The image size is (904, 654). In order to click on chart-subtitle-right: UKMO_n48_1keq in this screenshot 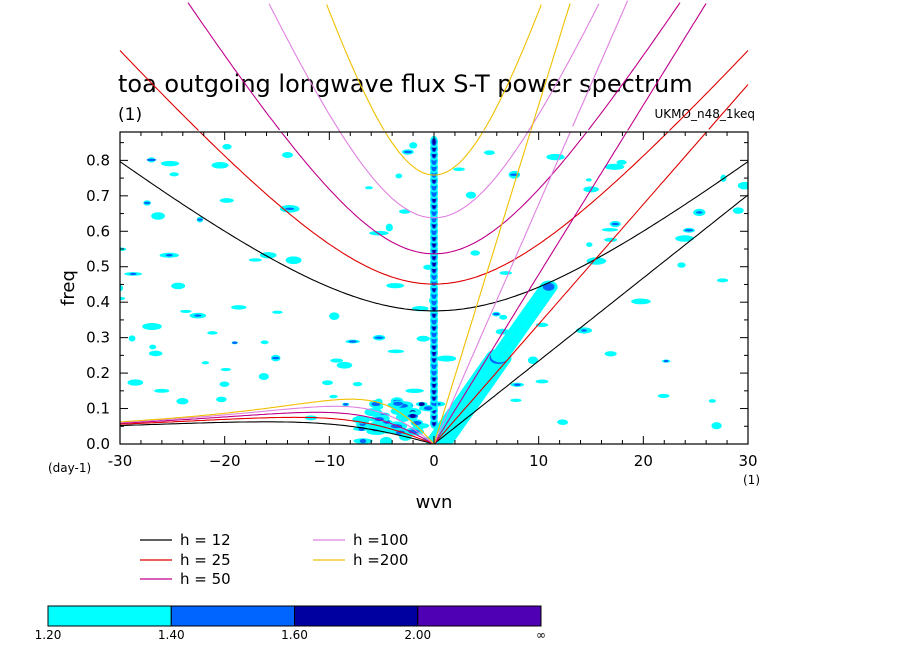, I will do `click(705, 114)`.